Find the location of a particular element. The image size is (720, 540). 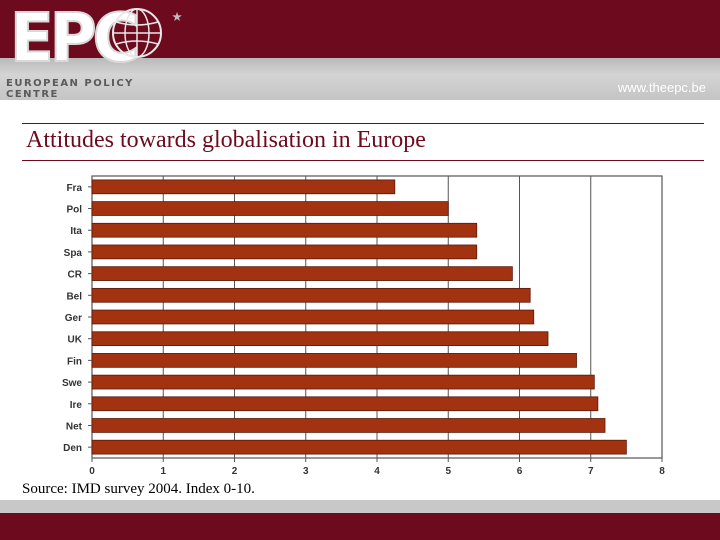

bar-swe is located at coordinates (343, 382).